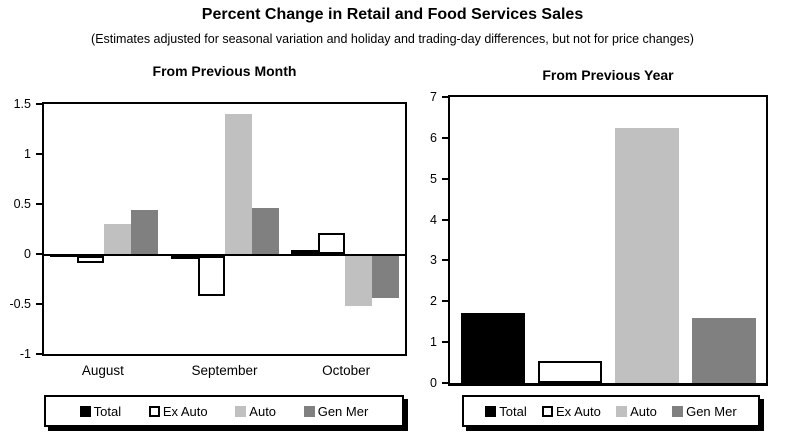 The width and height of the screenshot is (785, 438). What do you see at coordinates (433, 301) in the screenshot?
I see `y-tick-label: 2` at bounding box center [433, 301].